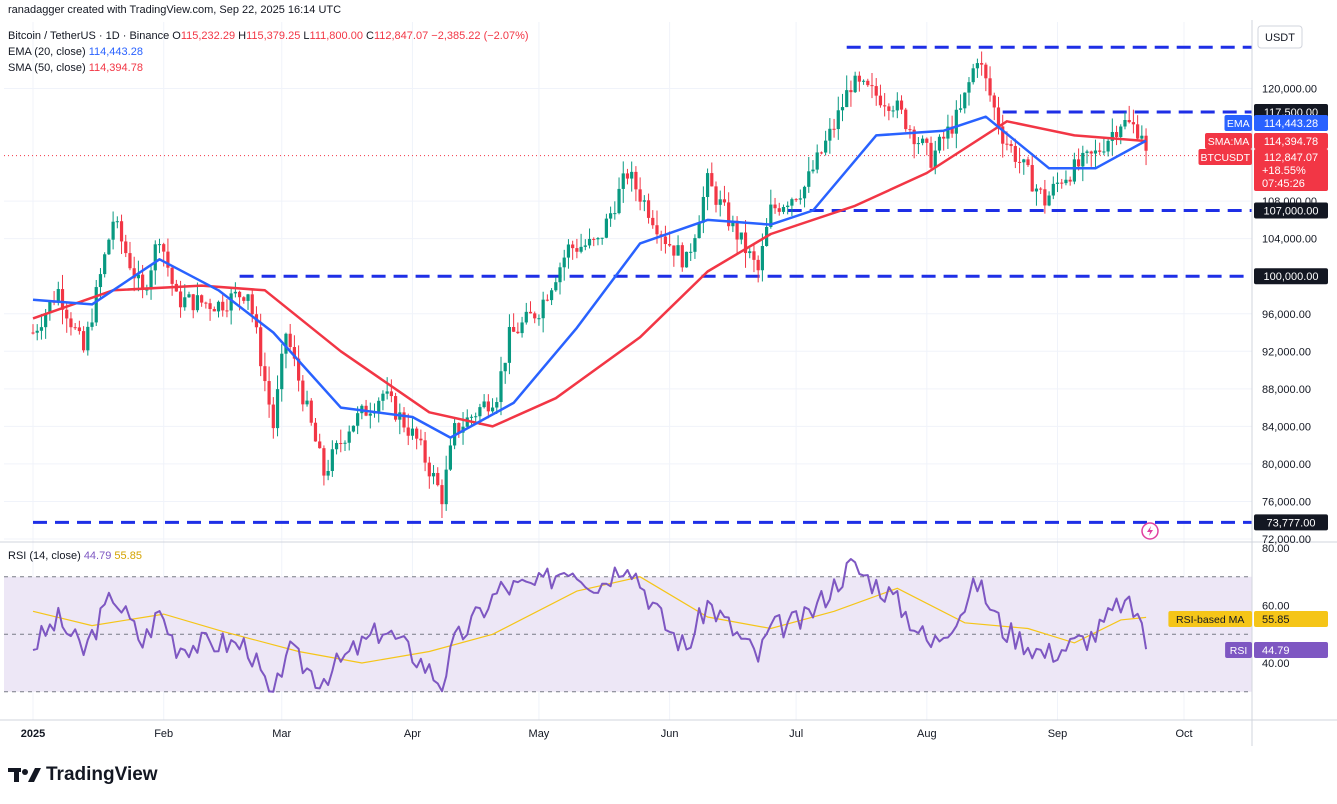  What do you see at coordinates (75, 52) in the screenshot?
I see `ema-legend: EMA (20, close) 114,443.28` at bounding box center [75, 52].